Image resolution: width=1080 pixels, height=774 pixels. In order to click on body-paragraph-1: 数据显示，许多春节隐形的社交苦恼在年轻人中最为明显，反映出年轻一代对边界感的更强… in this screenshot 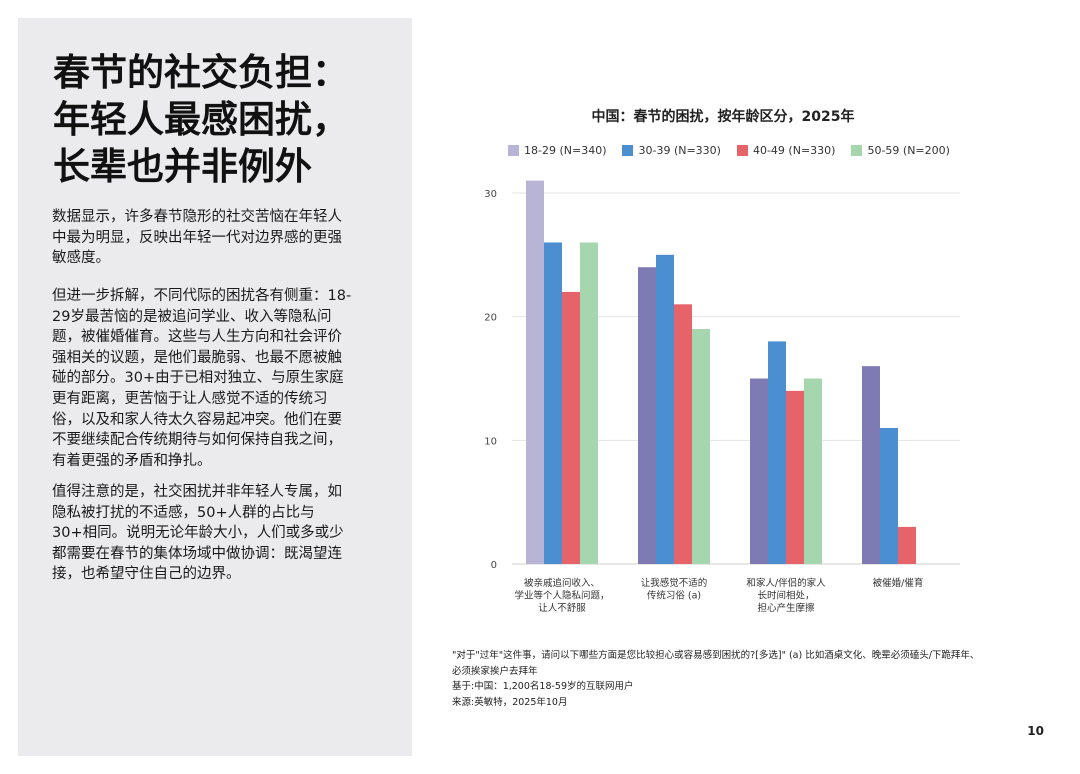, I will do `click(197, 238)`.